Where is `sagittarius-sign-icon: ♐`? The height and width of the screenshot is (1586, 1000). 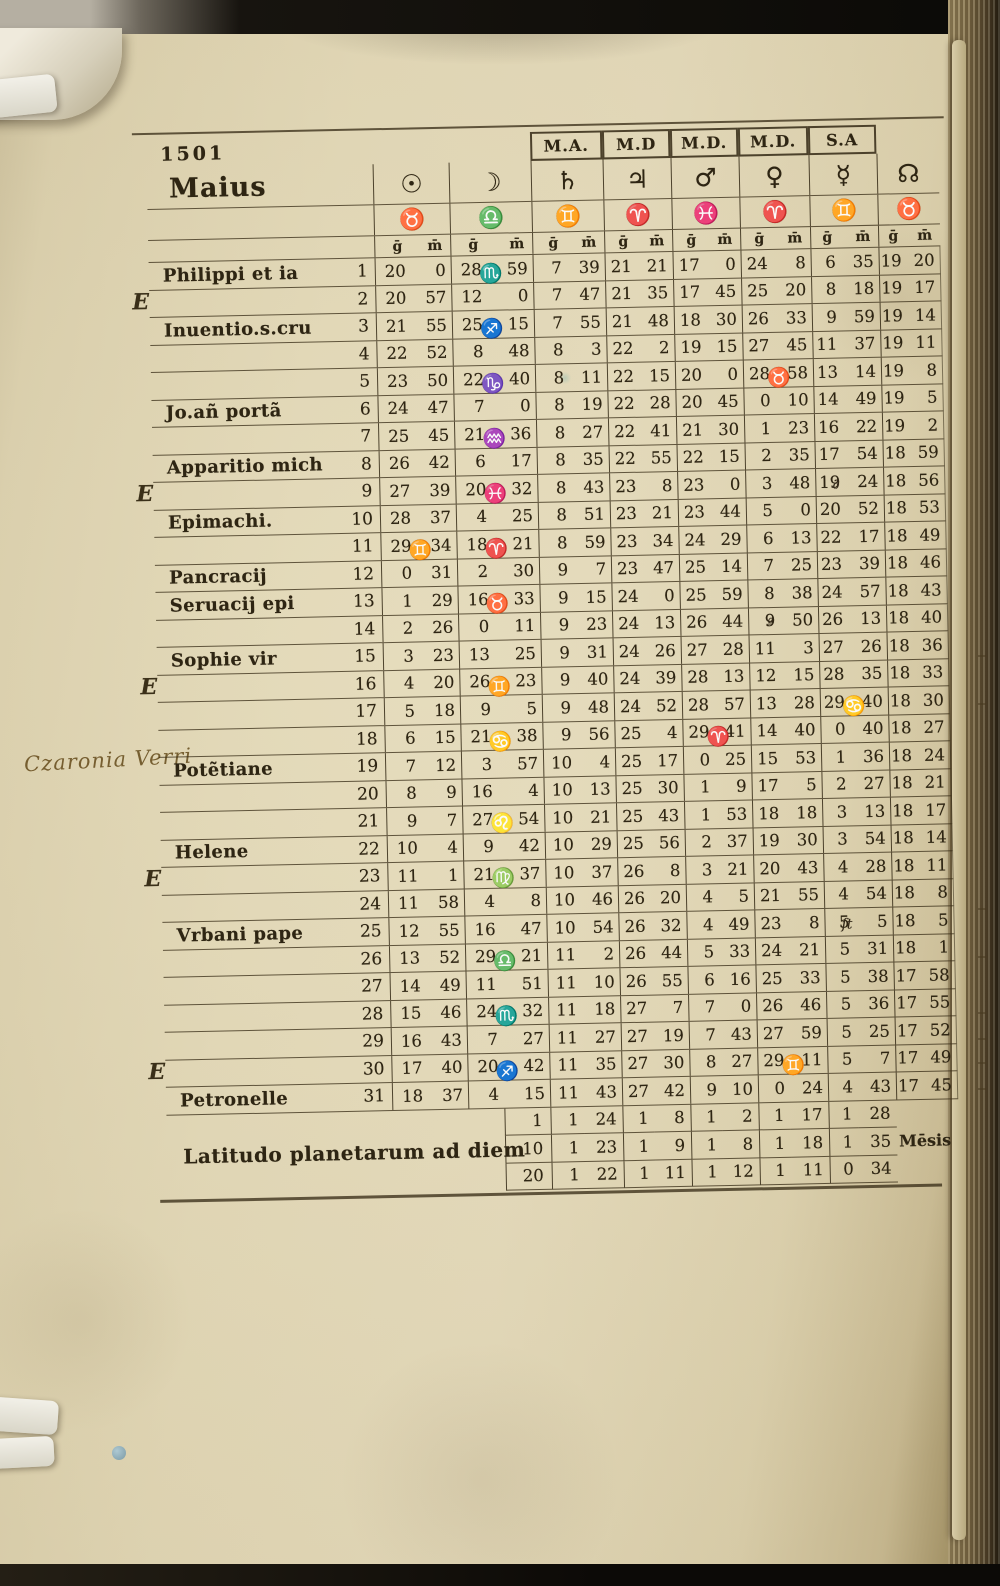 sagittarius-sign-icon: ♐ is located at coordinates (491, 329).